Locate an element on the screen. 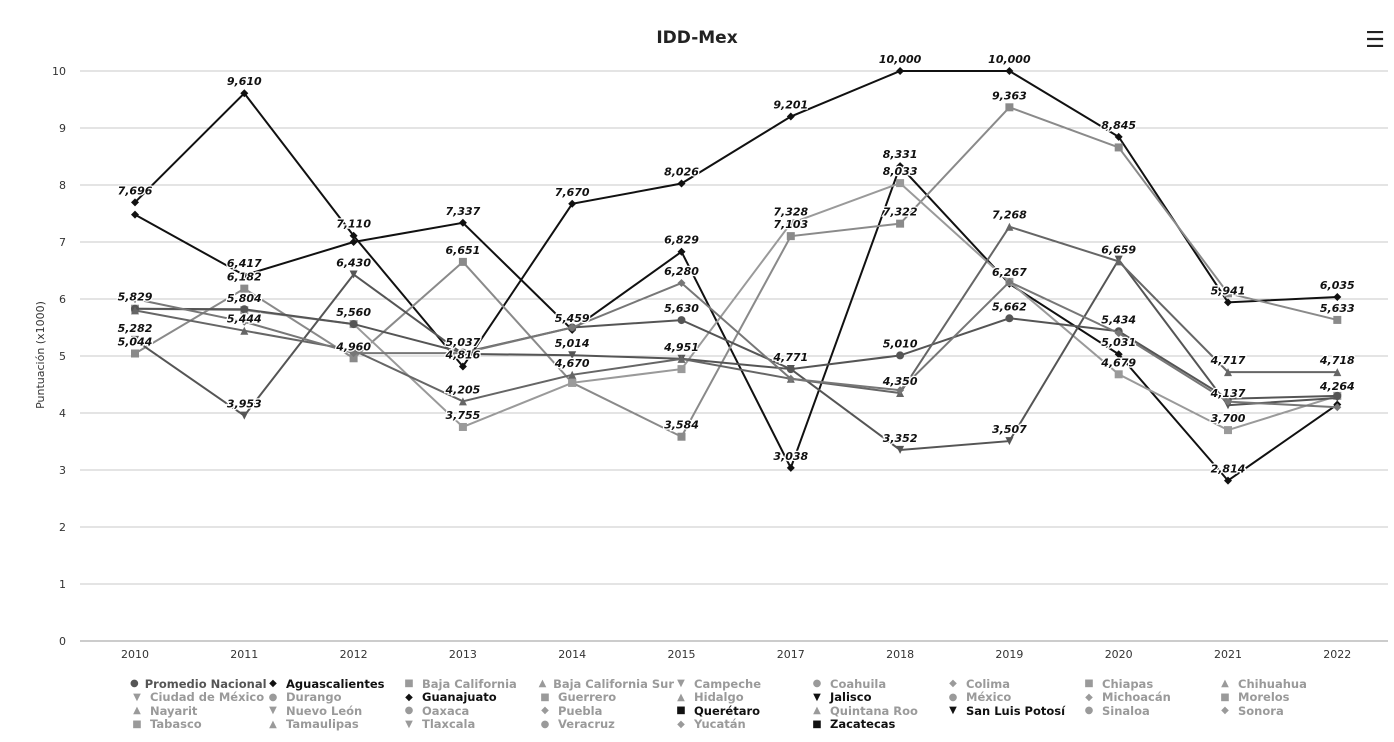 This screenshot has width=1394, height=742. legend-item: ◆ Aguascalientes is located at coordinates (334, 684).